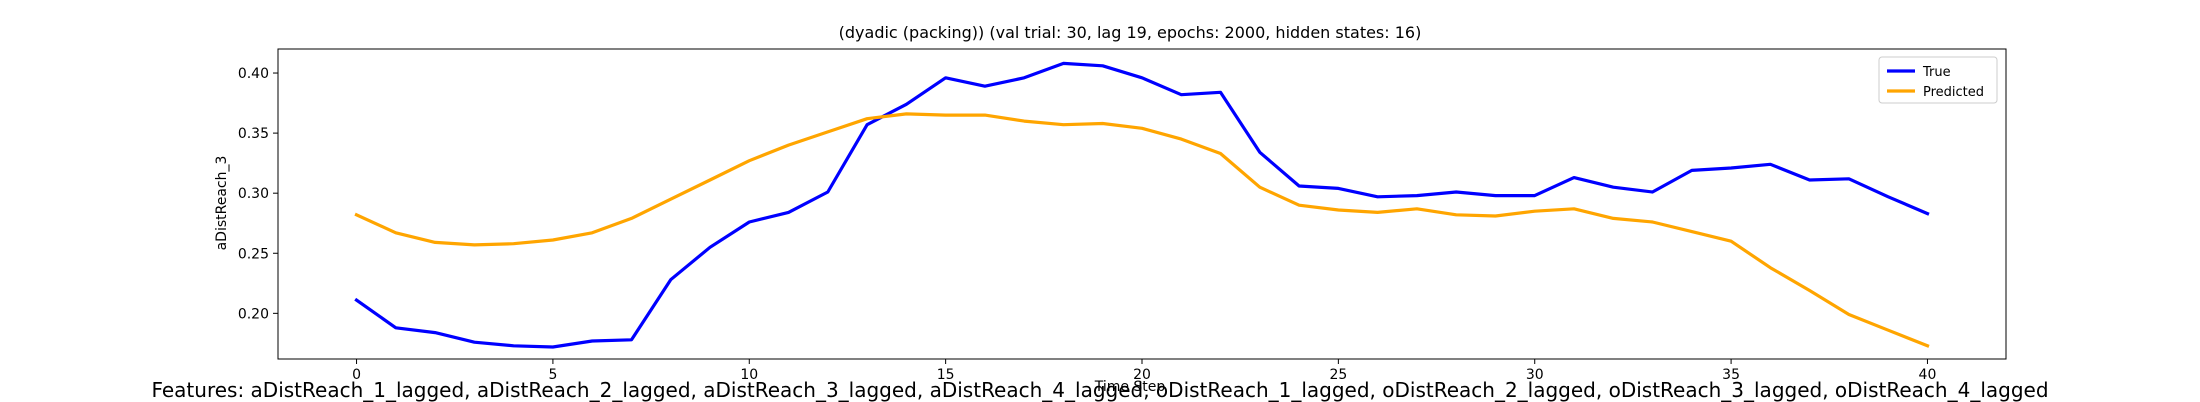 This screenshot has height=402, width=2200. I want to click on x-tick-label: 15, so click(946, 375).